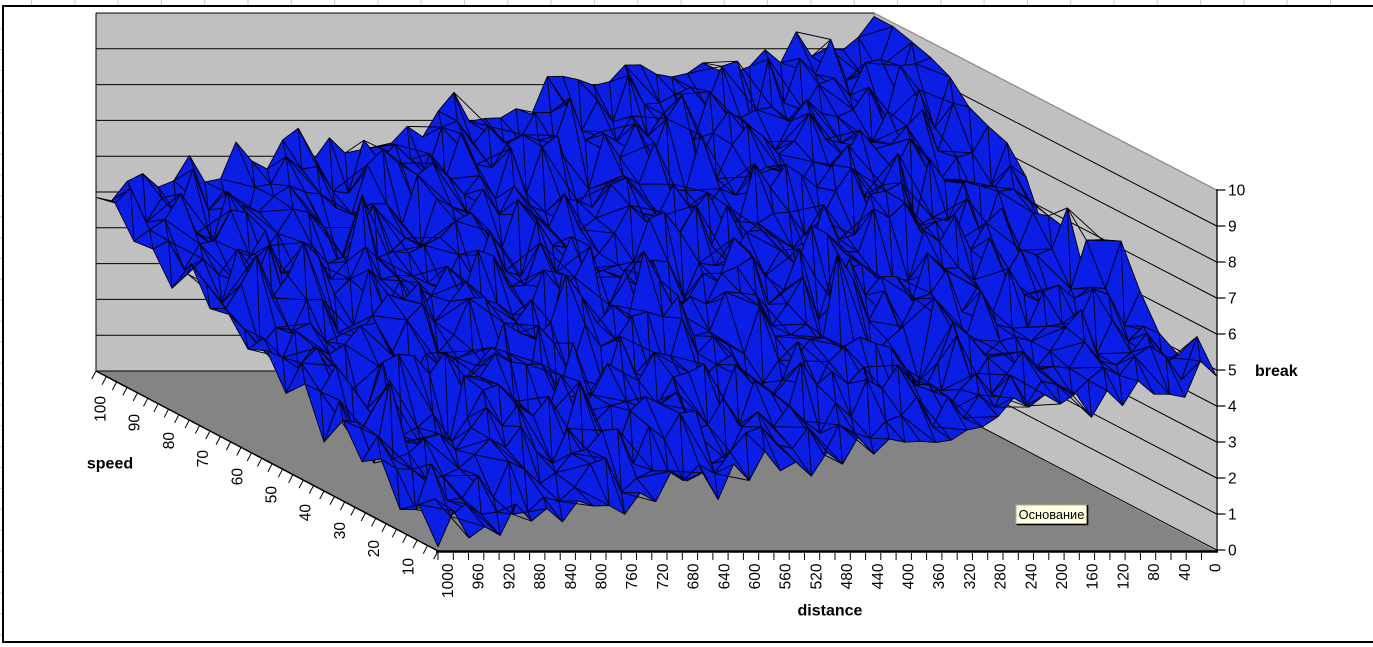 Image resolution: width=1373 pixels, height=647 pixels. I want to click on svg-text: 360, so click(939, 576).